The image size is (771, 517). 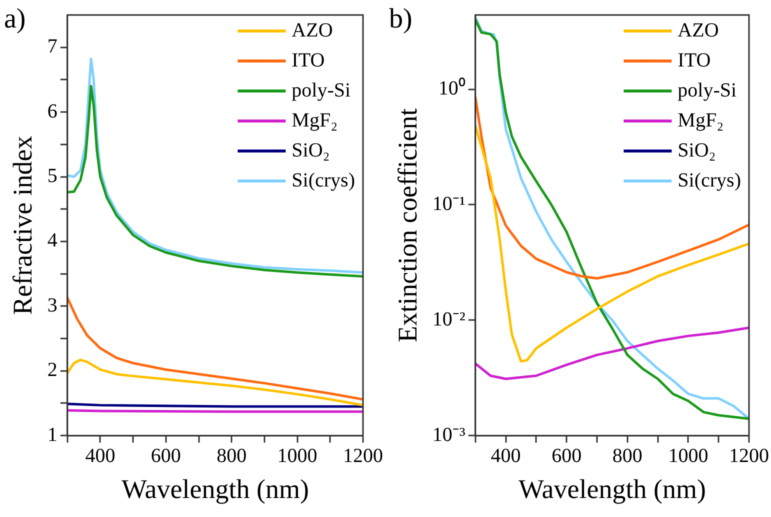 I want to click on y-tick-label: 5, so click(x=52, y=176).